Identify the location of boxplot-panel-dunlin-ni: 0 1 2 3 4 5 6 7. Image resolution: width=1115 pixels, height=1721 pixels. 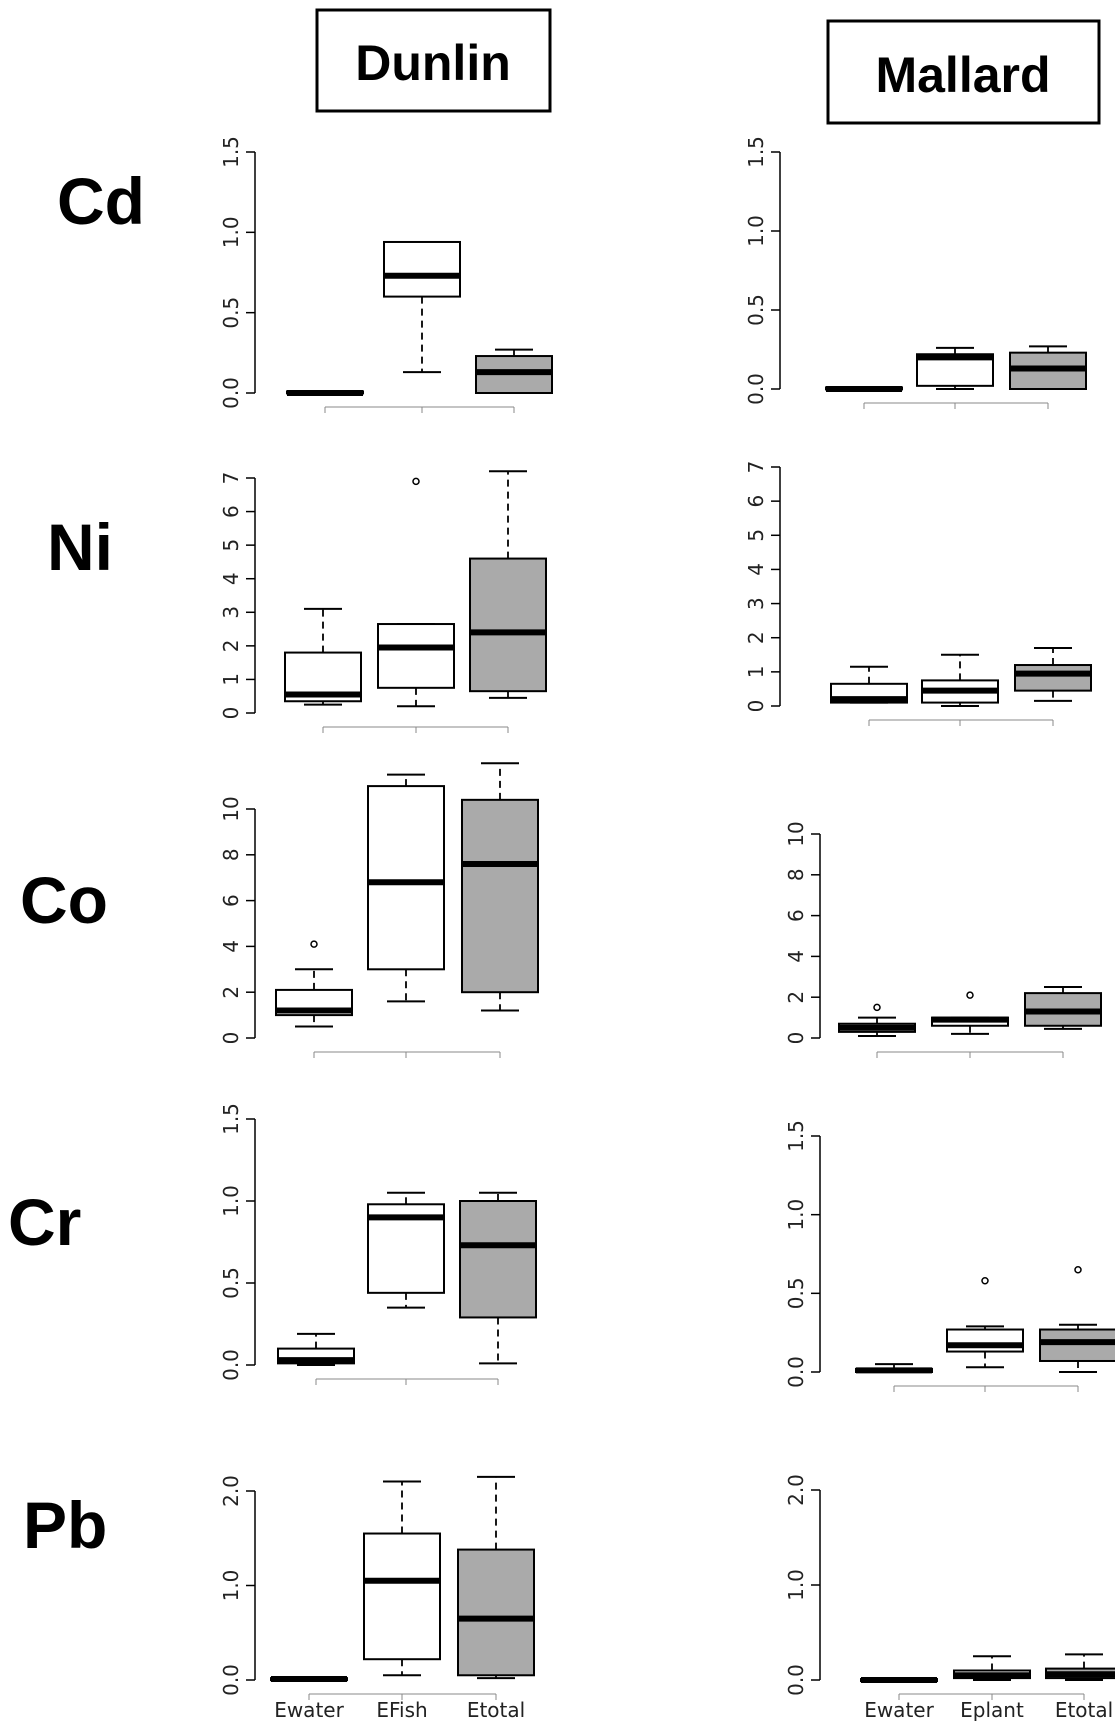
(383, 601).